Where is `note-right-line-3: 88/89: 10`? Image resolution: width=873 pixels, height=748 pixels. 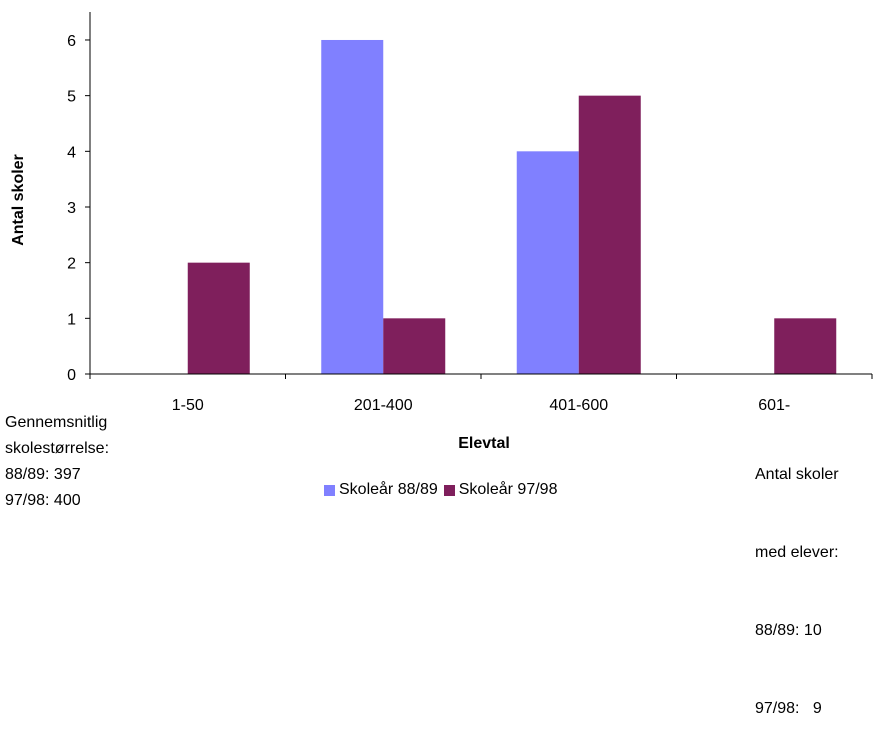 note-right-line-3: 88/89: 10 is located at coordinates (788, 630).